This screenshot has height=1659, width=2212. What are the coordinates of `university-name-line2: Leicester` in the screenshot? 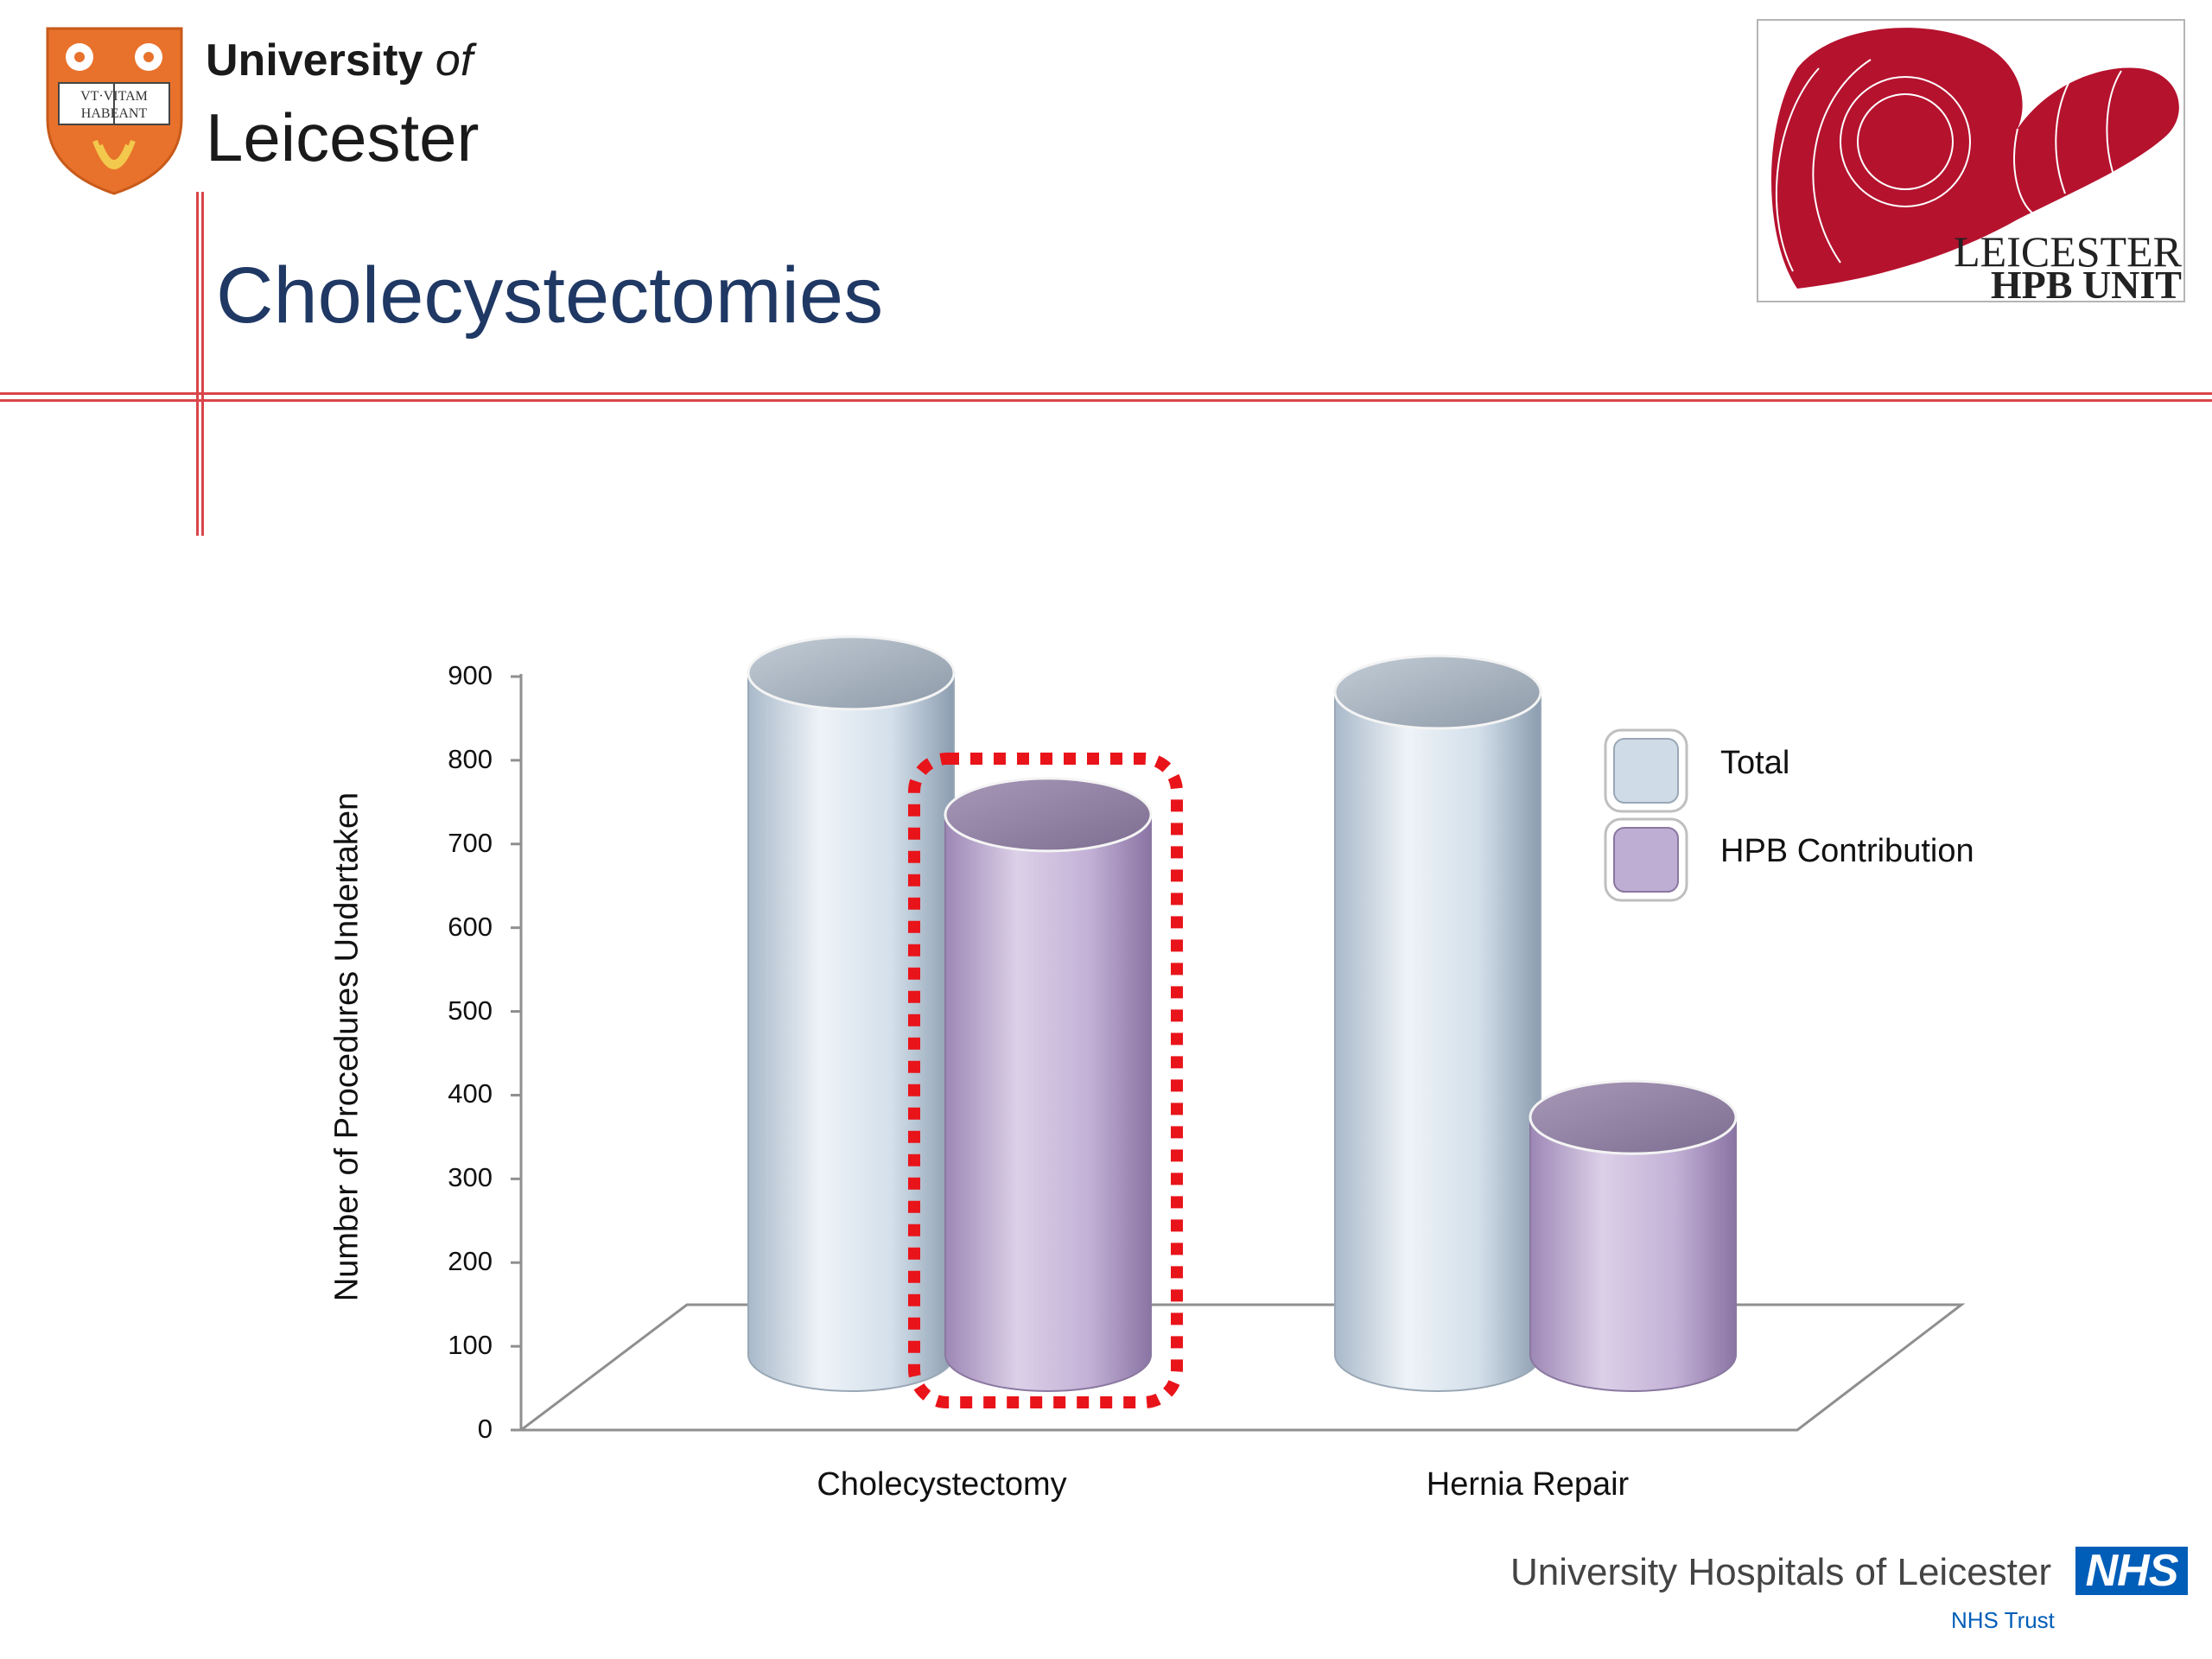 It's located at (343, 137).